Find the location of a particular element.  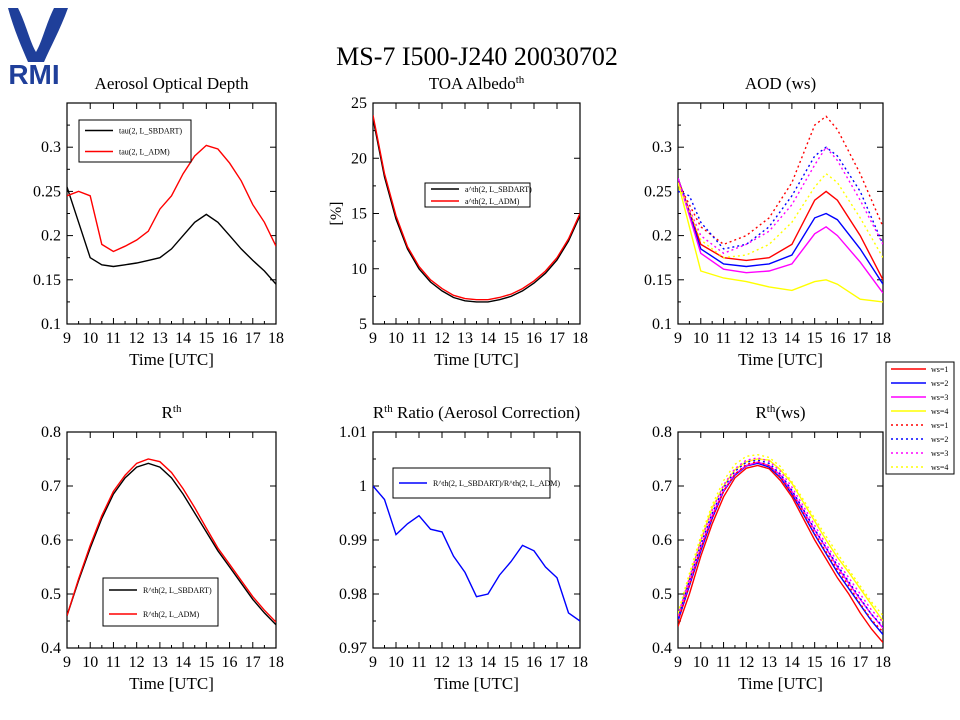

y-tick-label: 0.99 is located at coordinates (353, 540).